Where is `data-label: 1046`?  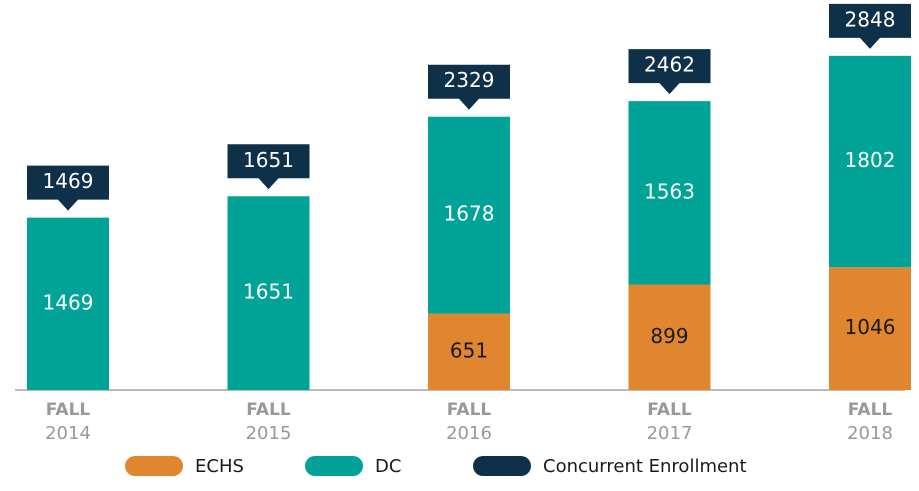 data-label: 1046 is located at coordinates (870, 327).